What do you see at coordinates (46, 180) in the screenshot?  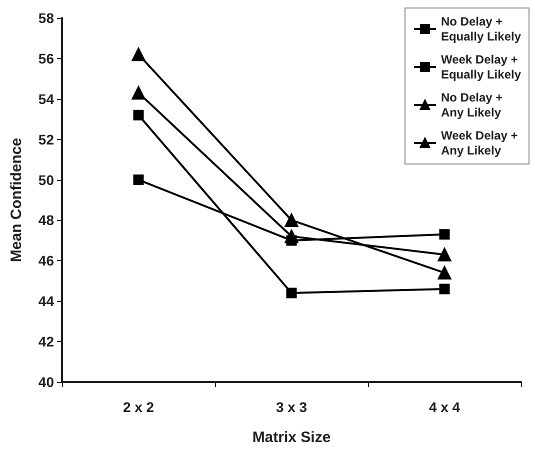 I see `y-tick-label: 50` at bounding box center [46, 180].